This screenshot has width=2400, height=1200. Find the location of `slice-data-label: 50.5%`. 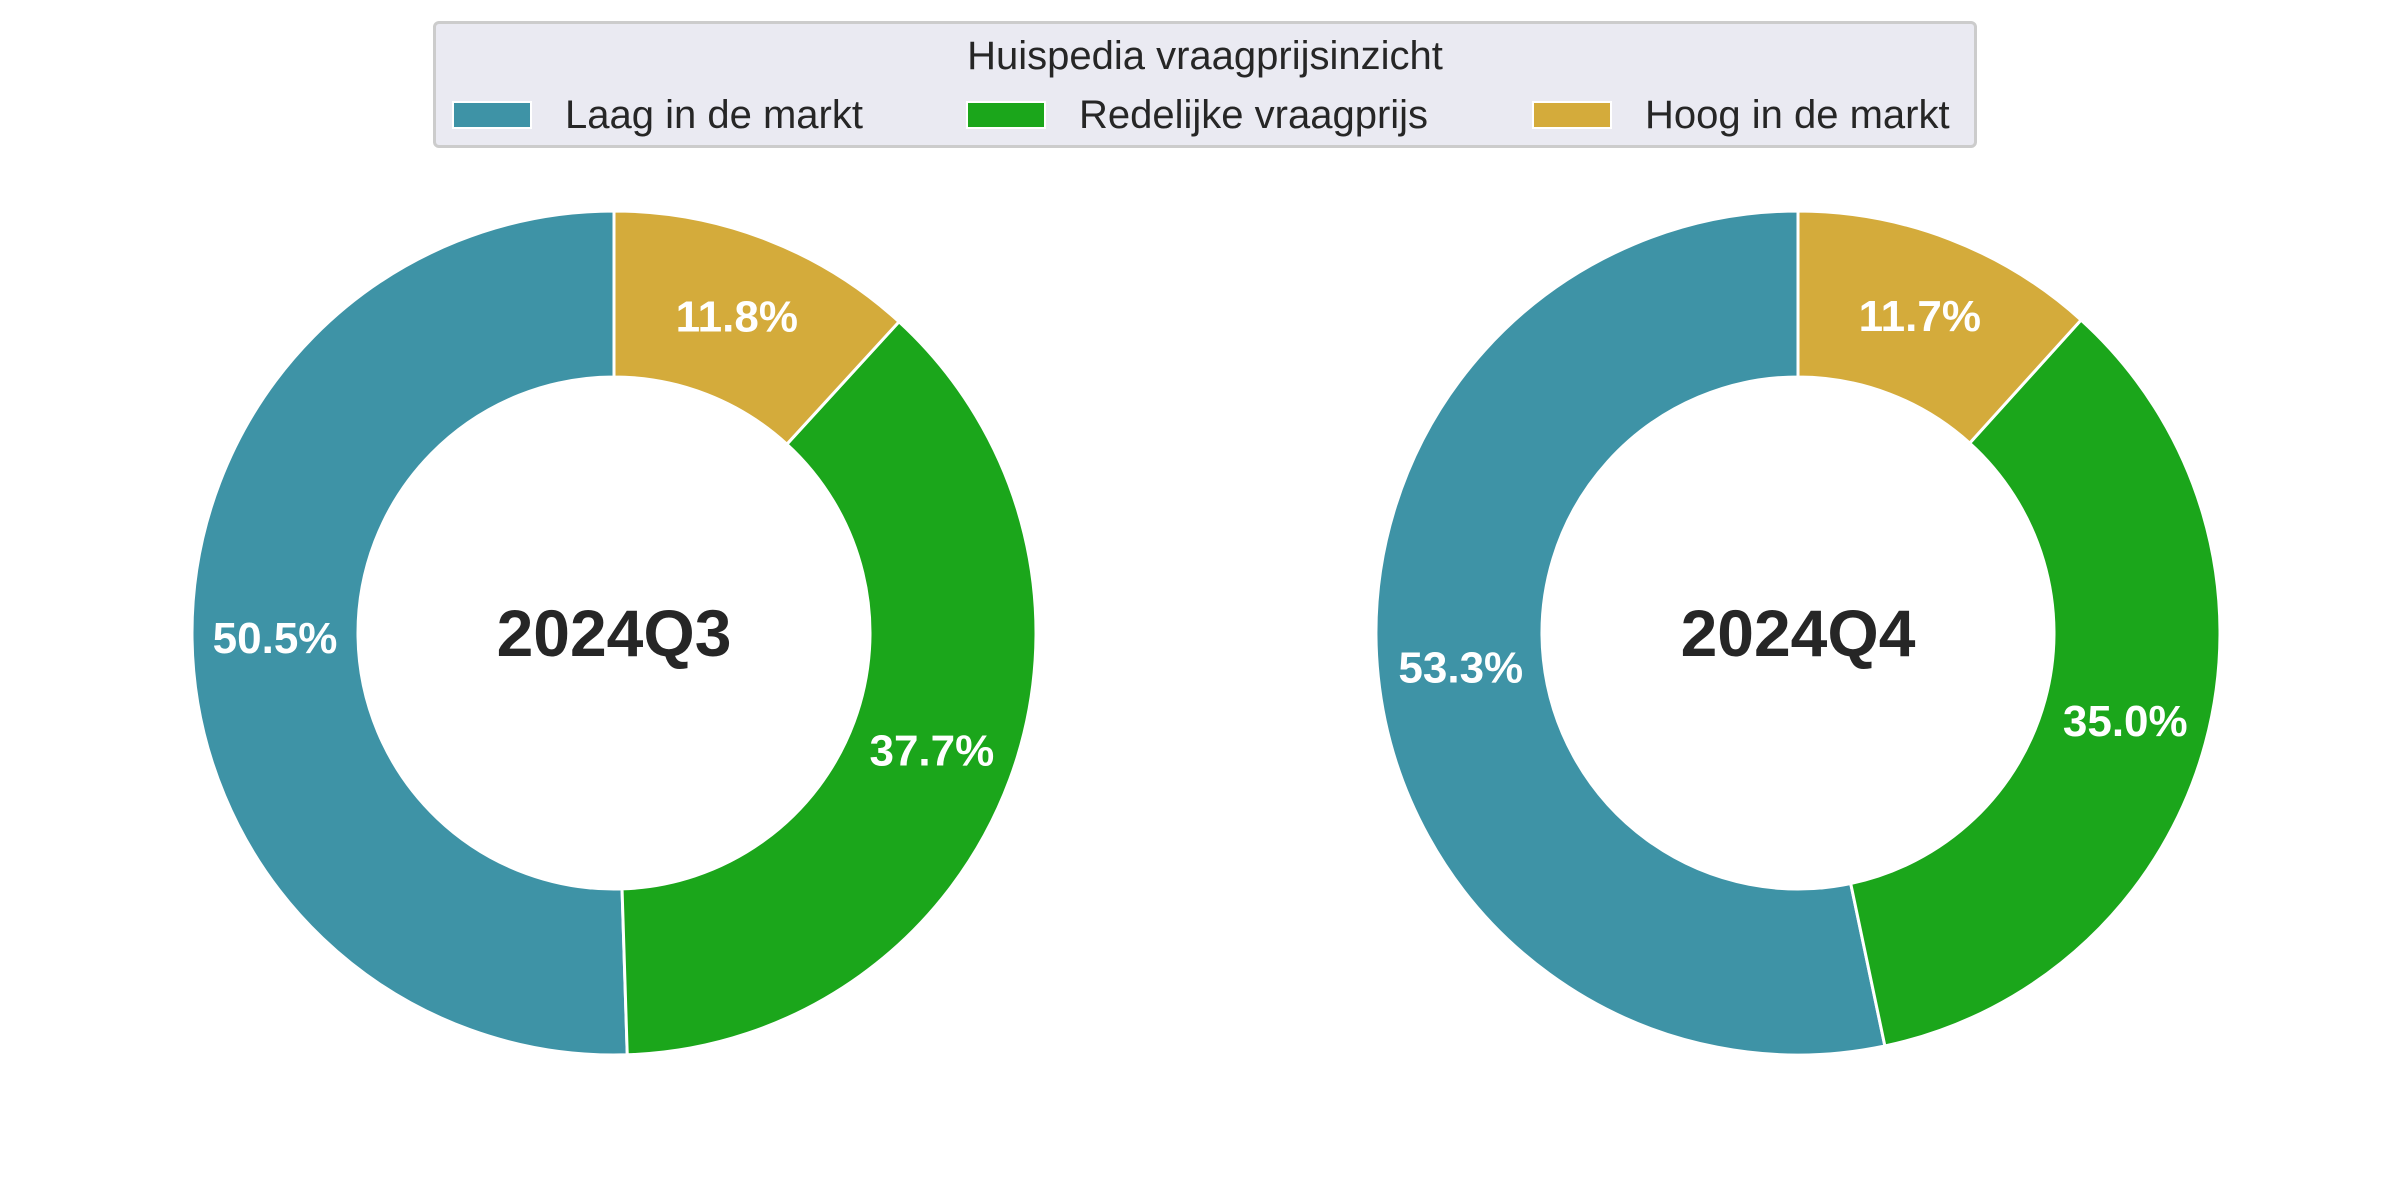

slice-data-label: 50.5% is located at coordinates (275, 638).